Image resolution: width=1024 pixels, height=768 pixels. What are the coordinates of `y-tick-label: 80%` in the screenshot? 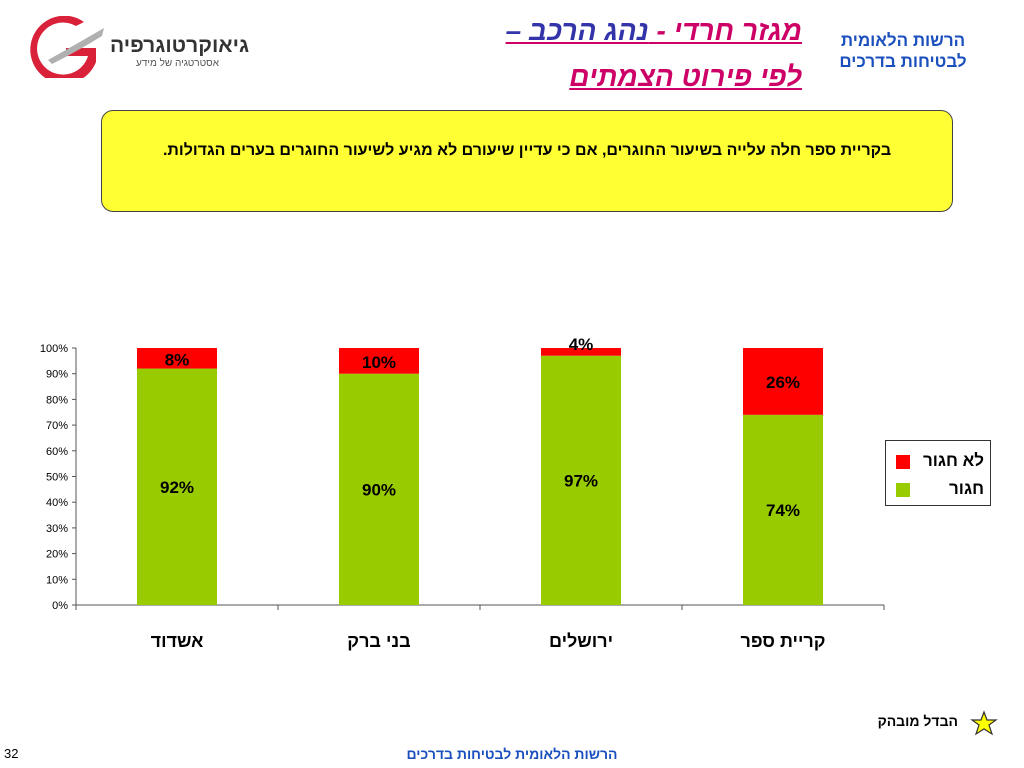 It's located at (57, 400).